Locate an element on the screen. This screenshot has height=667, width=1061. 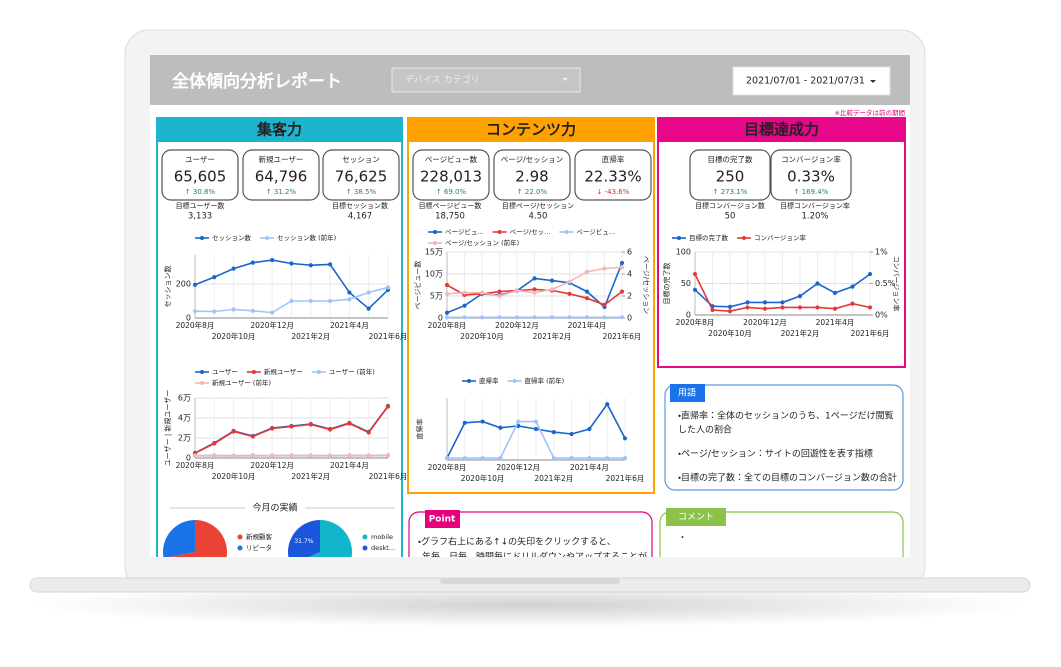
legend-label: セッション数 is located at coordinates (232, 237).